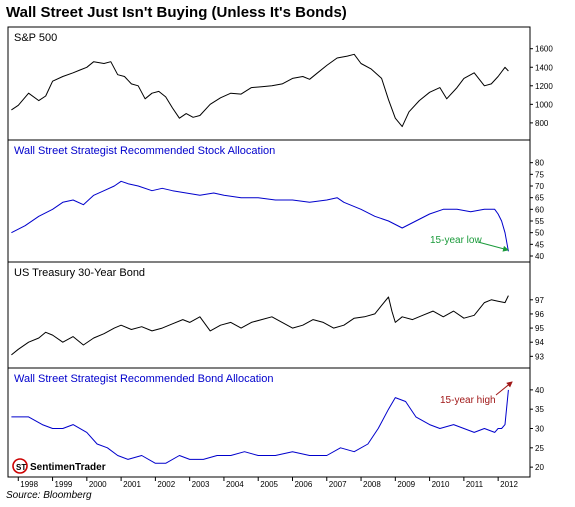  I want to click on y-tick-label: 97, so click(539, 300).